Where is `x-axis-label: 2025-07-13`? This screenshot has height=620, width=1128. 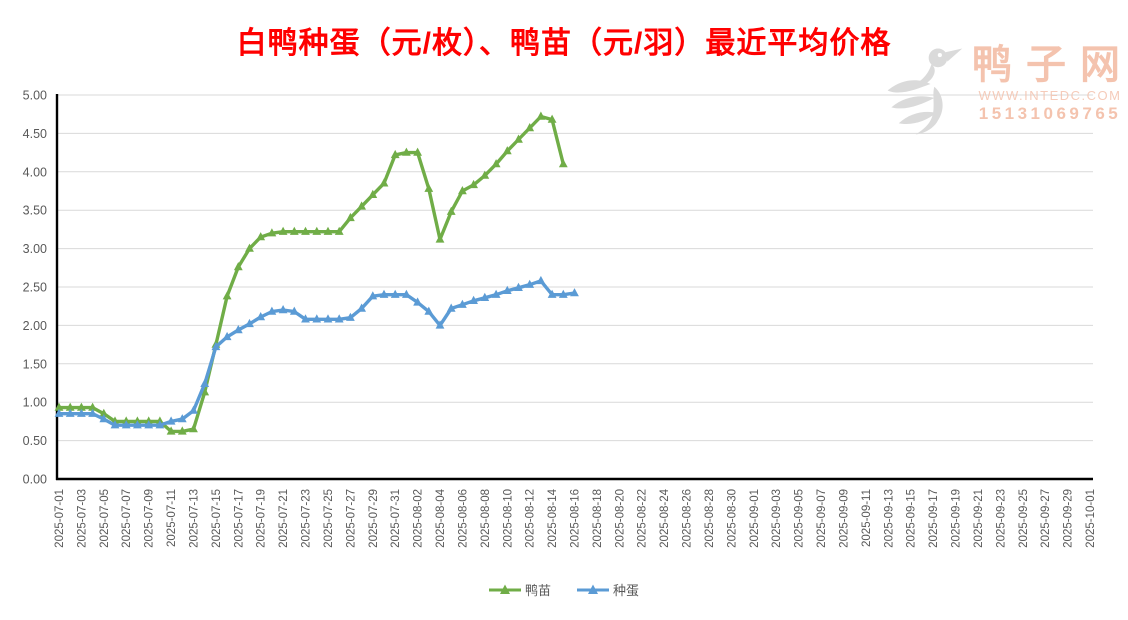
x-axis-label: 2025-07-13 is located at coordinates (194, 518).